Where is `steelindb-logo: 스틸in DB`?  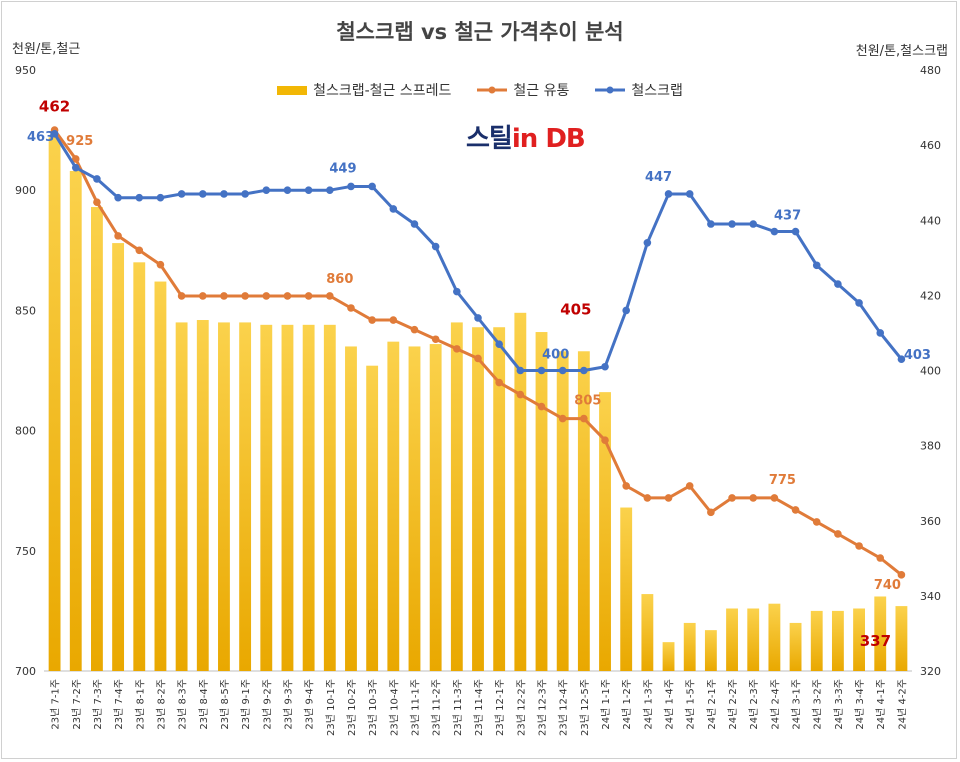 steelindb-logo: 스틸in DB is located at coordinates (526, 136).